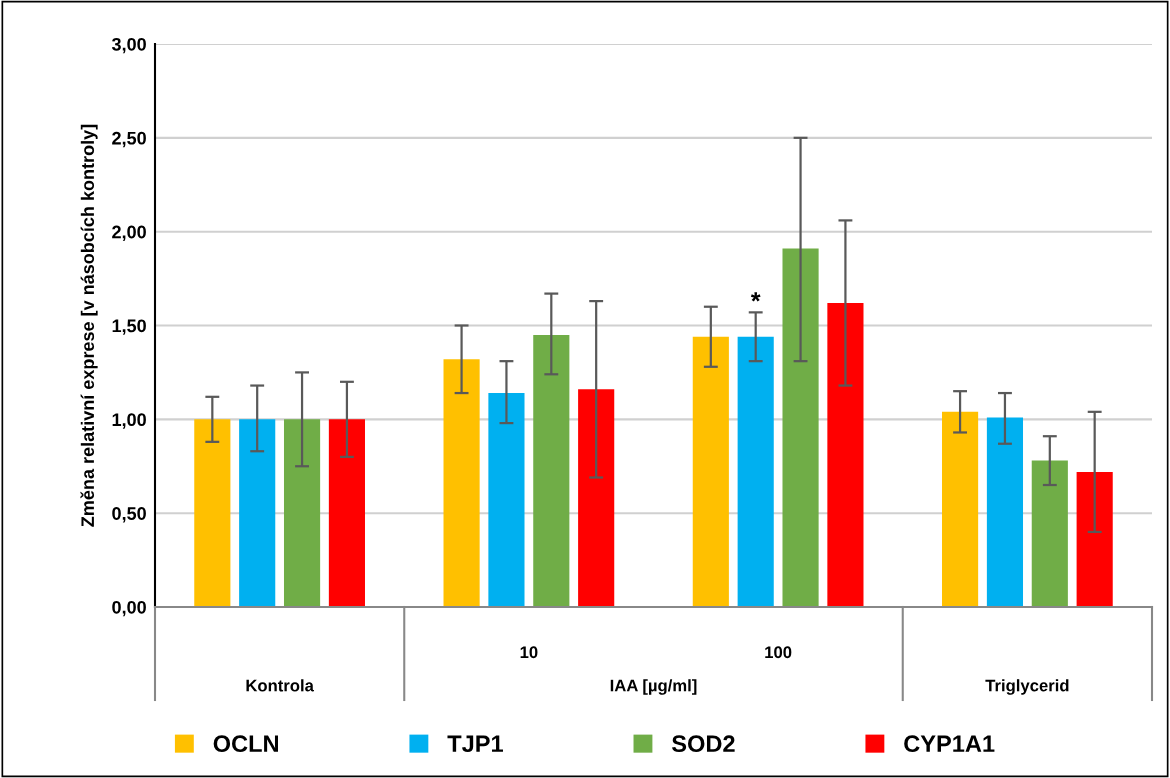  What do you see at coordinates (755, 297) in the screenshot?
I see `annotation: *` at bounding box center [755, 297].